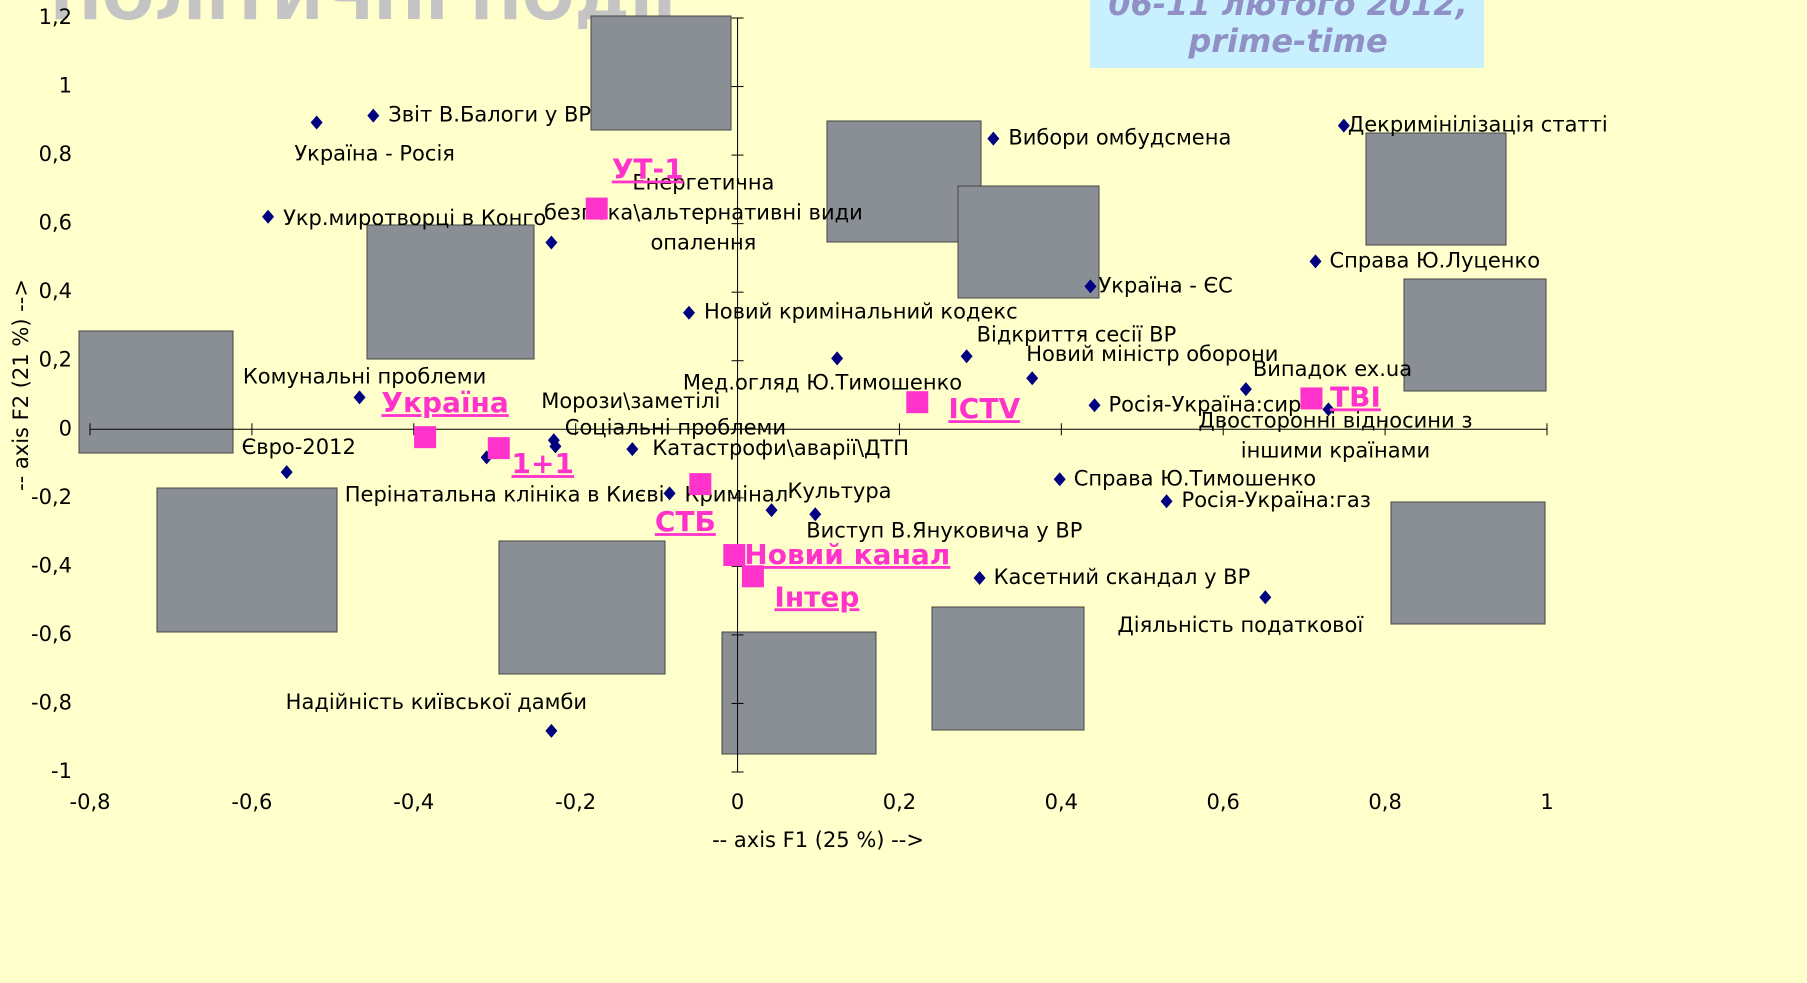  I want to click on subtitle-box, so click(1287, 34).